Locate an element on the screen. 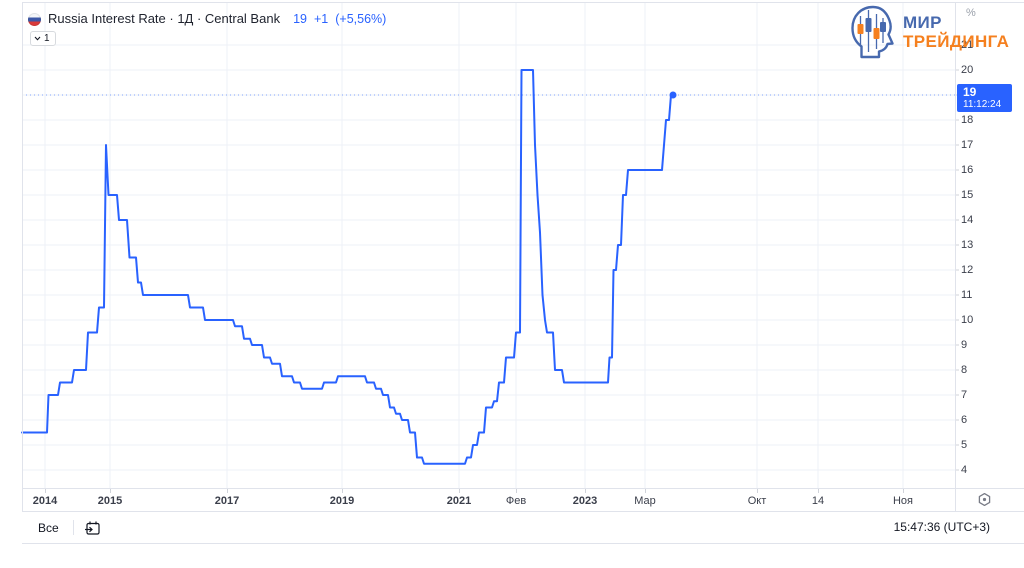 This screenshot has width=1024, height=568. toolbar-bottom-border is located at coordinates (523, 543).